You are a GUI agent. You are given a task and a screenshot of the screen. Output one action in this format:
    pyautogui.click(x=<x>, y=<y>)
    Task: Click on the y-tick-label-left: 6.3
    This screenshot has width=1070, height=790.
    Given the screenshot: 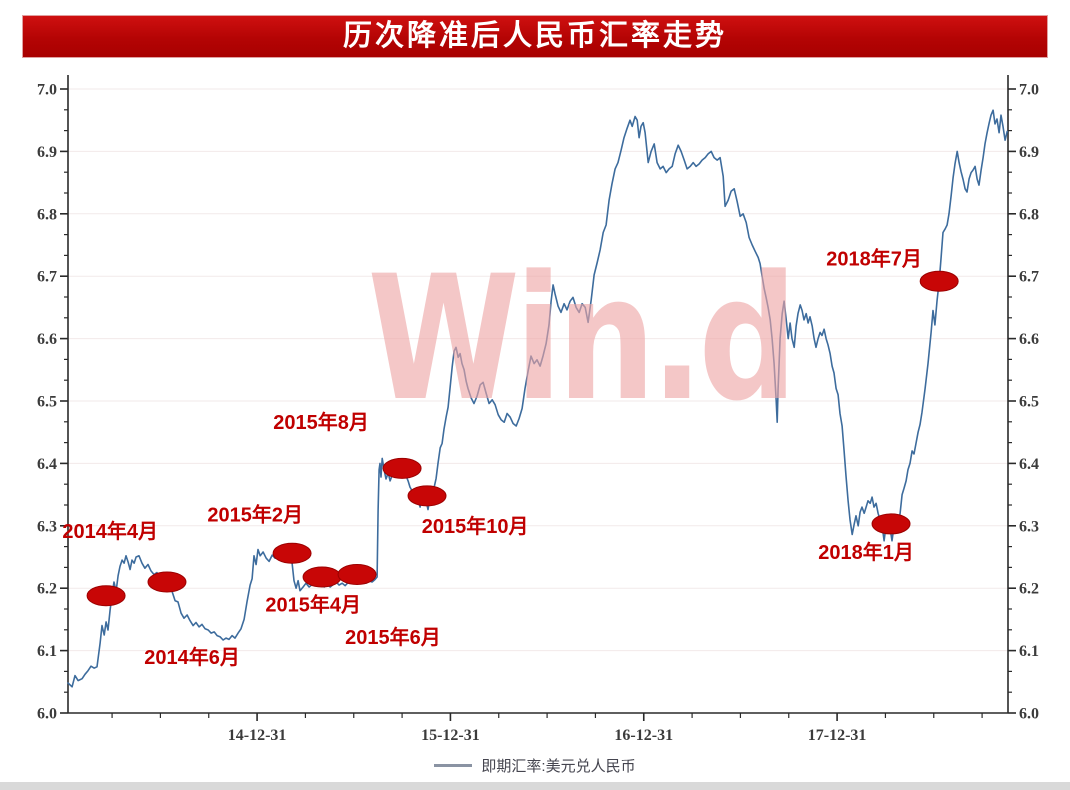 What is the action you would take?
    pyautogui.click(x=47, y=526)
    